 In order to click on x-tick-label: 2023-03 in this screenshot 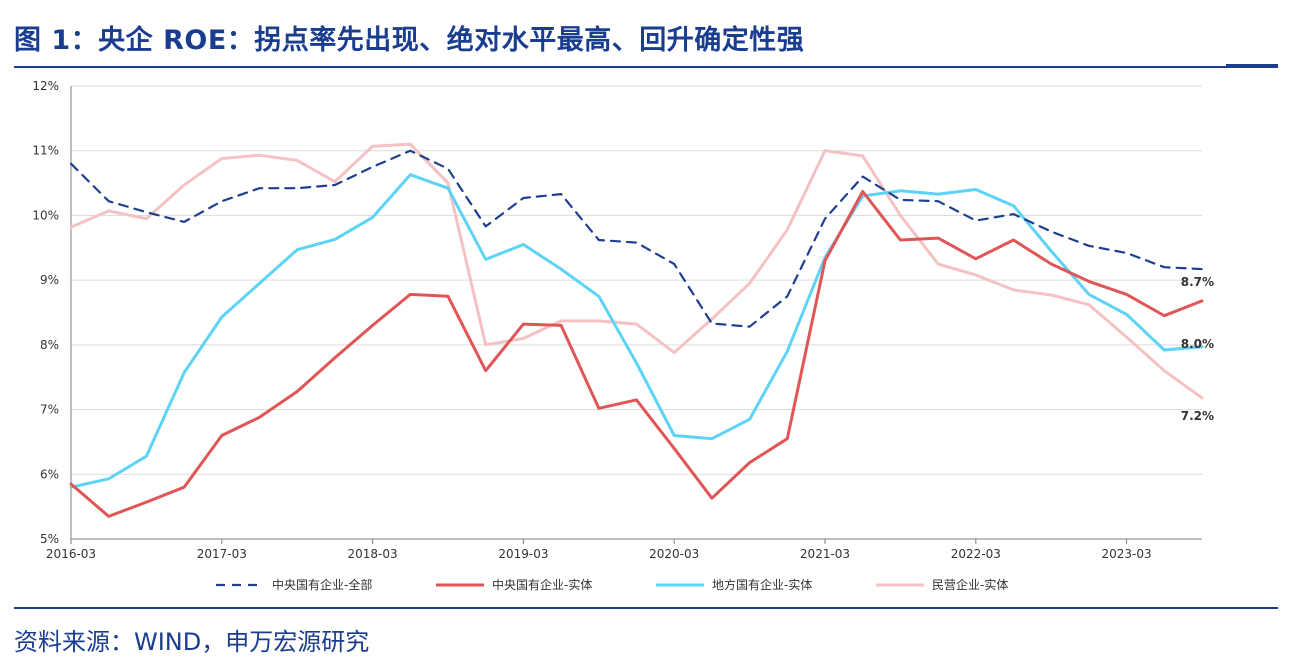, I will do `click(1127, 554)`.